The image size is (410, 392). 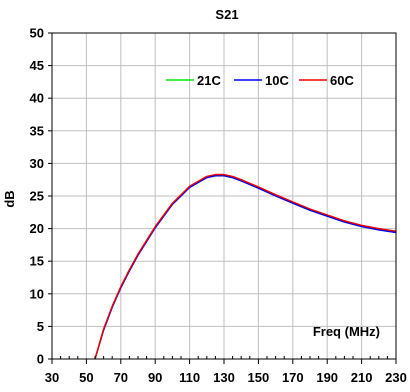 I want to click on y-tick-label: 10, so click(x=37, y=293).